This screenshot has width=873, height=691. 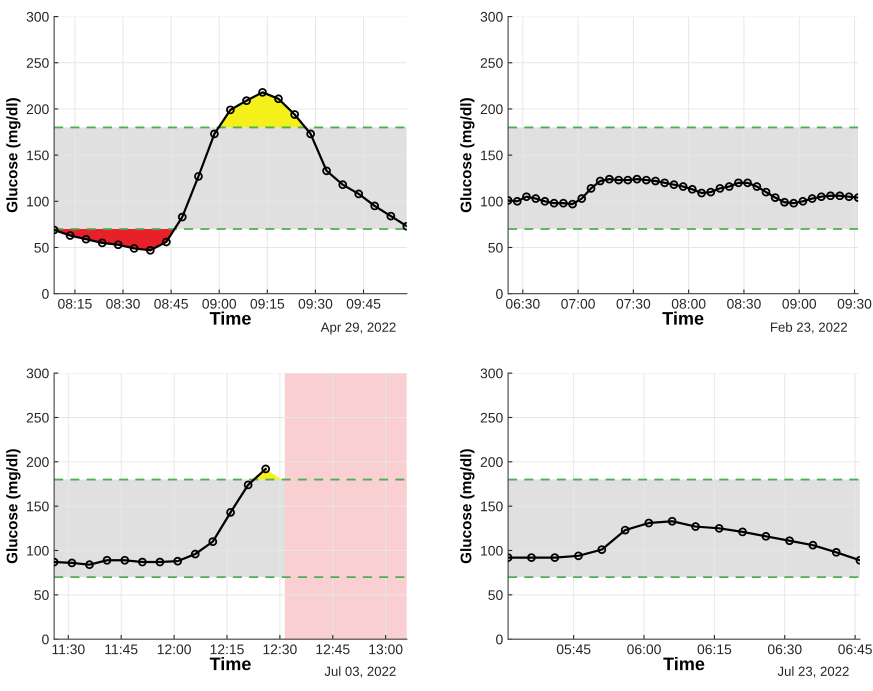 I want to click on x-tick-label: 08:15, so click(x=75, y=303).